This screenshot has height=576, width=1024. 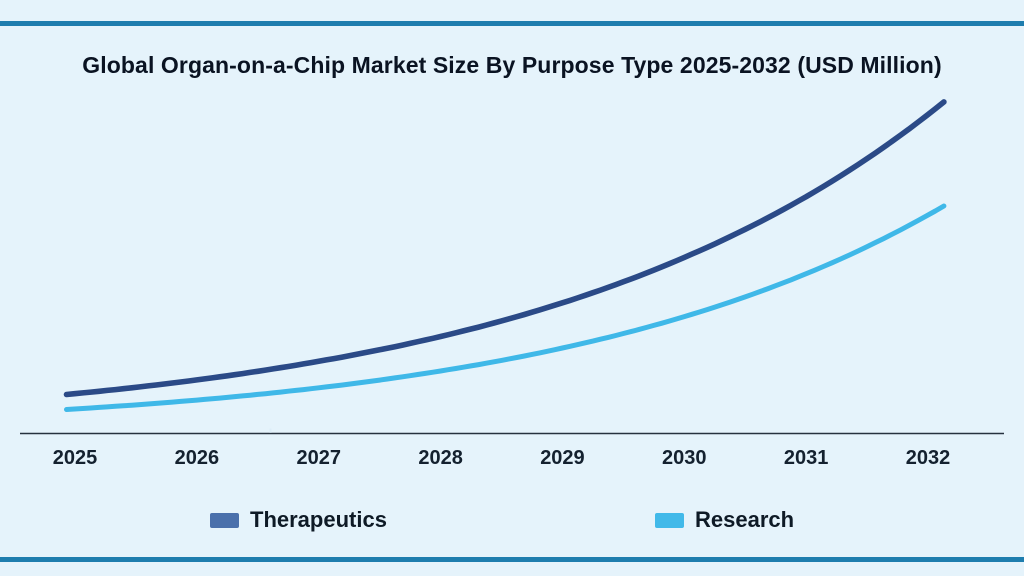 I want to click on legend-item-research: Research, so click(x=724, y=520).